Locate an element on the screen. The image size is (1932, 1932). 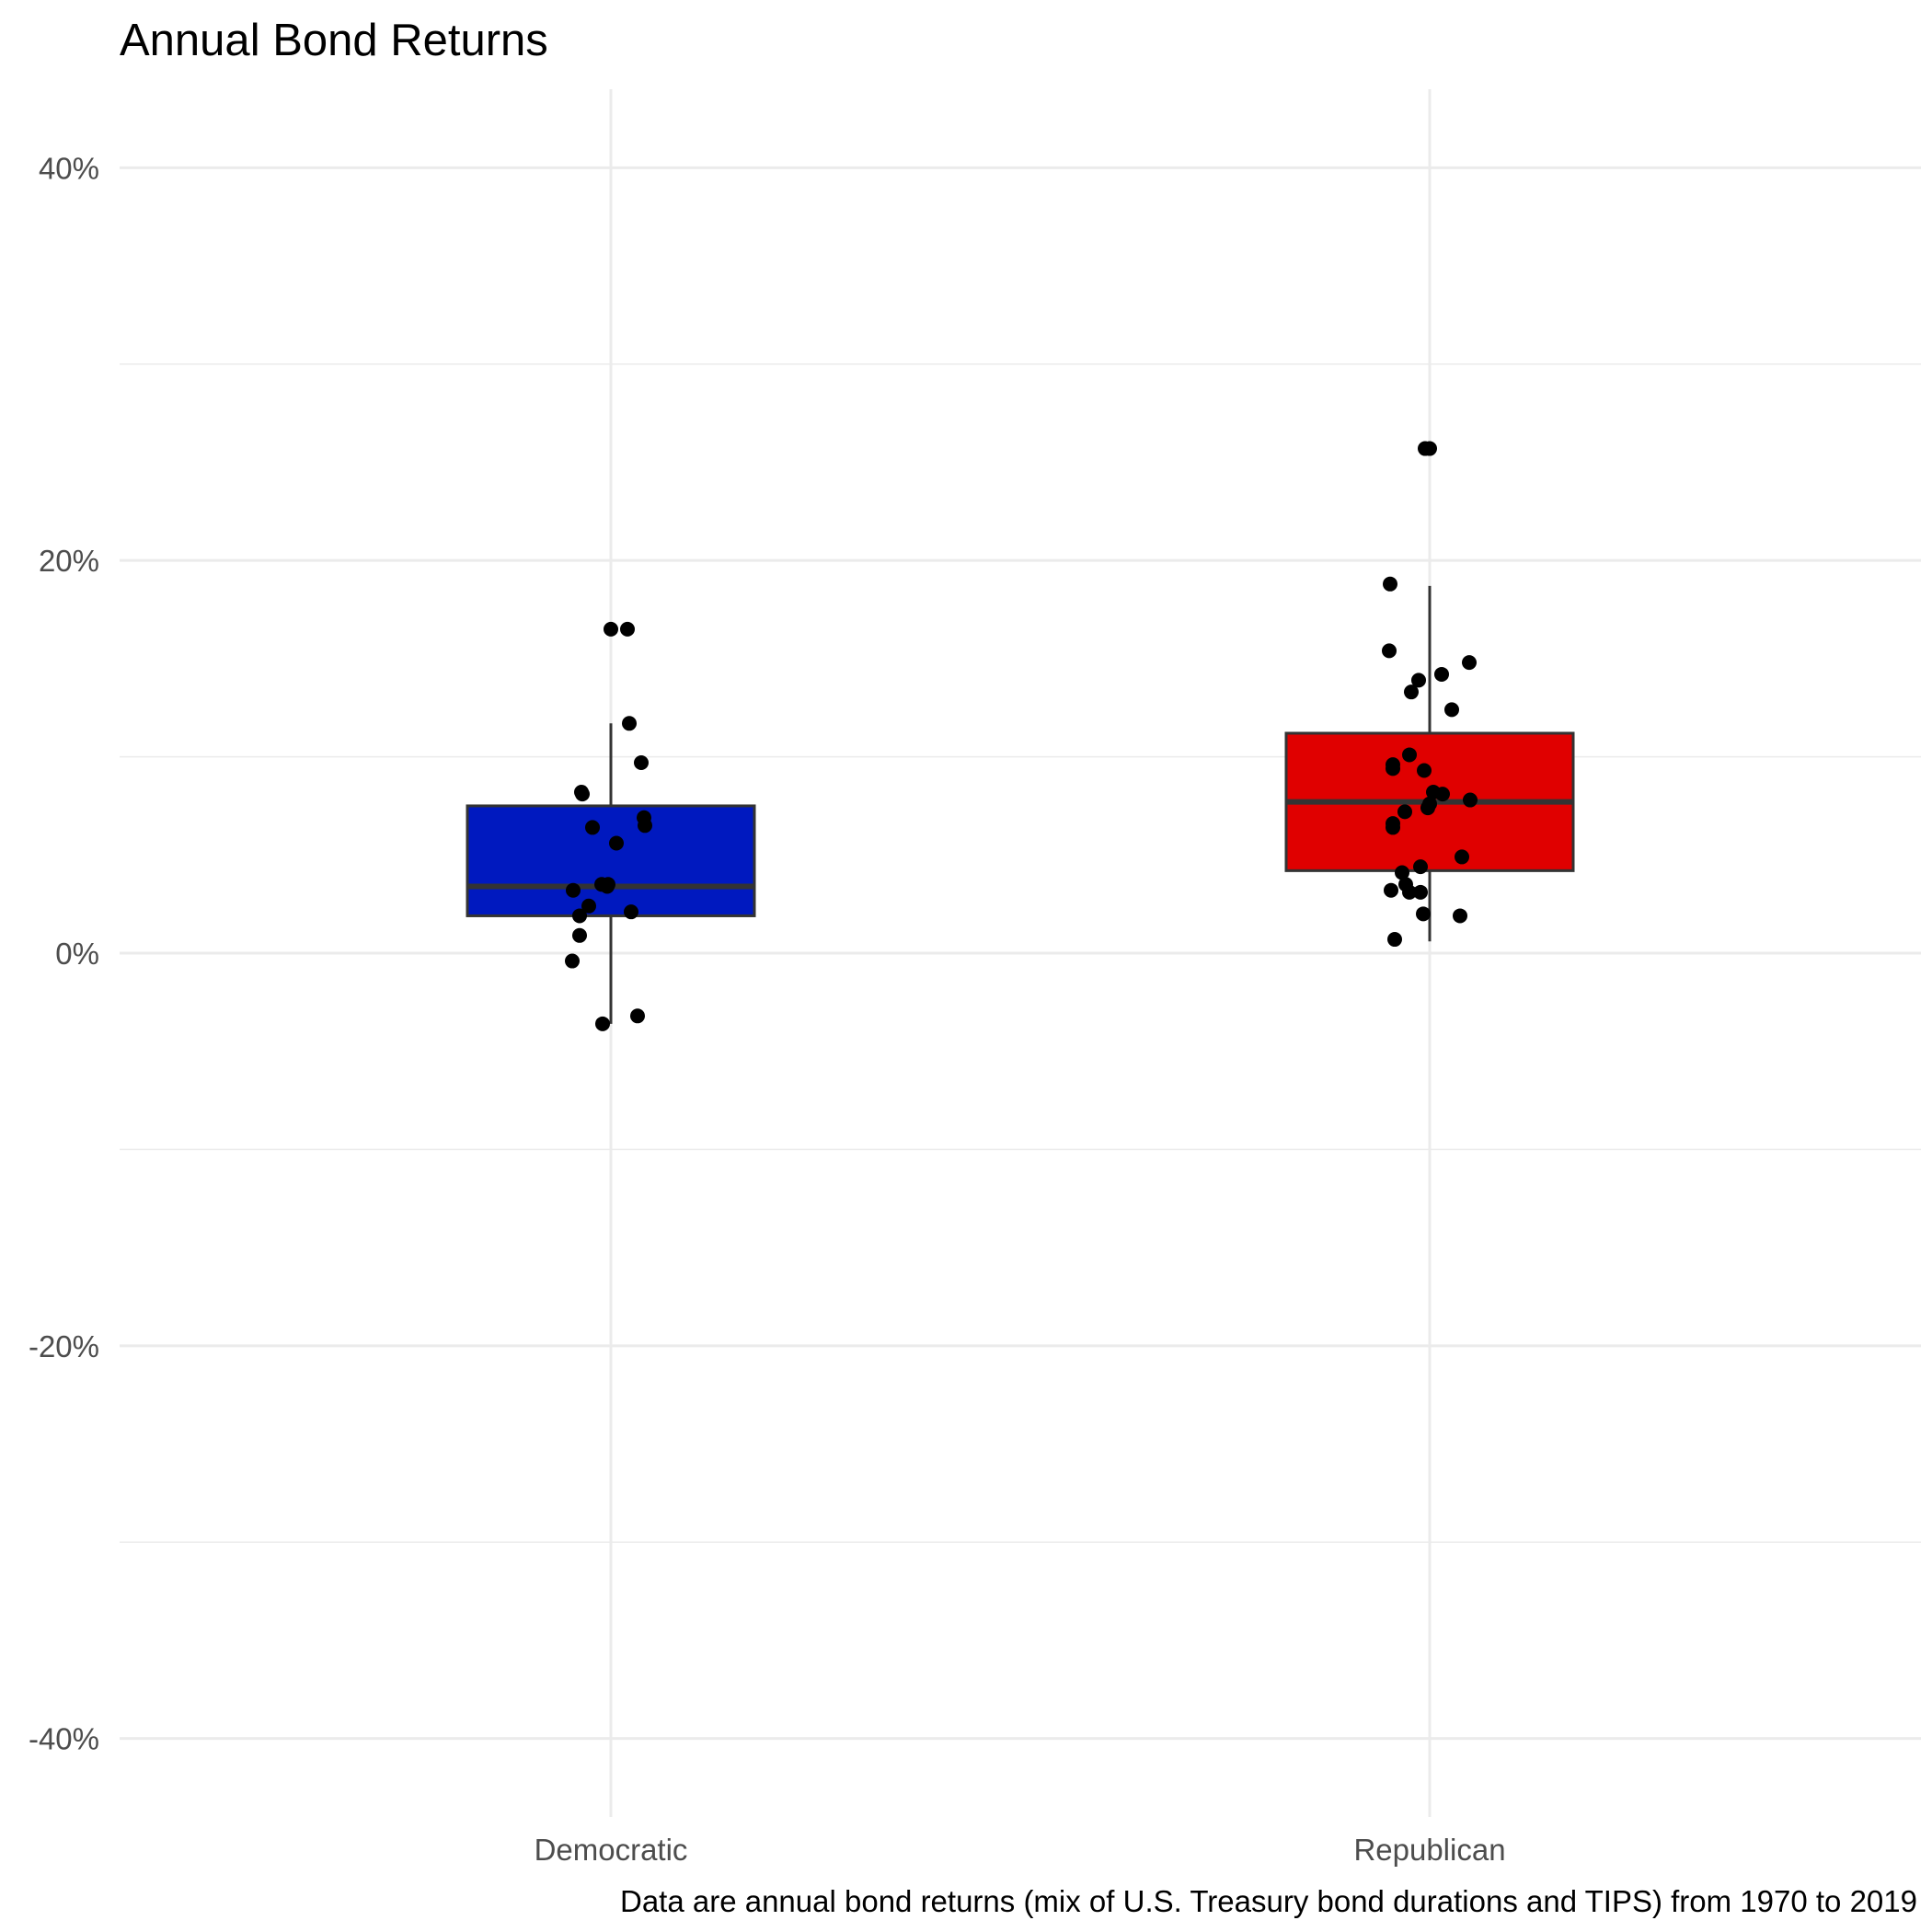
y-tick-label: 20% is located at coordinates (69, 561).